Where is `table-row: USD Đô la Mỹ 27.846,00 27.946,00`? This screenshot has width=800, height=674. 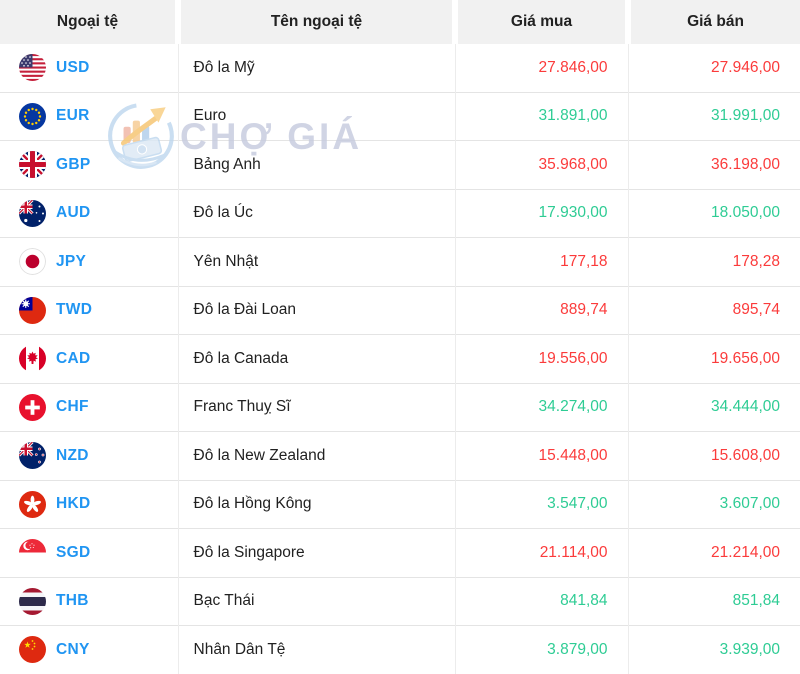
table-row: USD Đô la Mỹ 27.846,00 27.946,00 is located at coordinates (400, 68).